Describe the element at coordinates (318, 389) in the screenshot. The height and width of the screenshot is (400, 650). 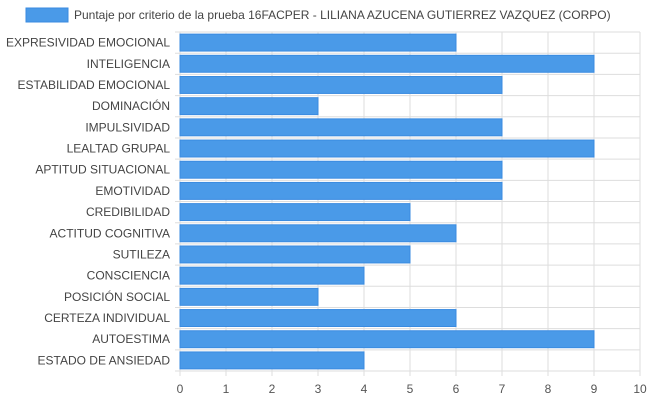
I see `x-tick-label: 3` at that location.